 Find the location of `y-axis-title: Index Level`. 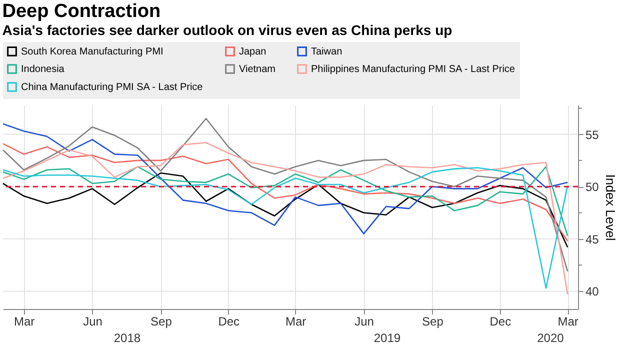

y-axis-title: Index Level is located at coordinates (610, 207).